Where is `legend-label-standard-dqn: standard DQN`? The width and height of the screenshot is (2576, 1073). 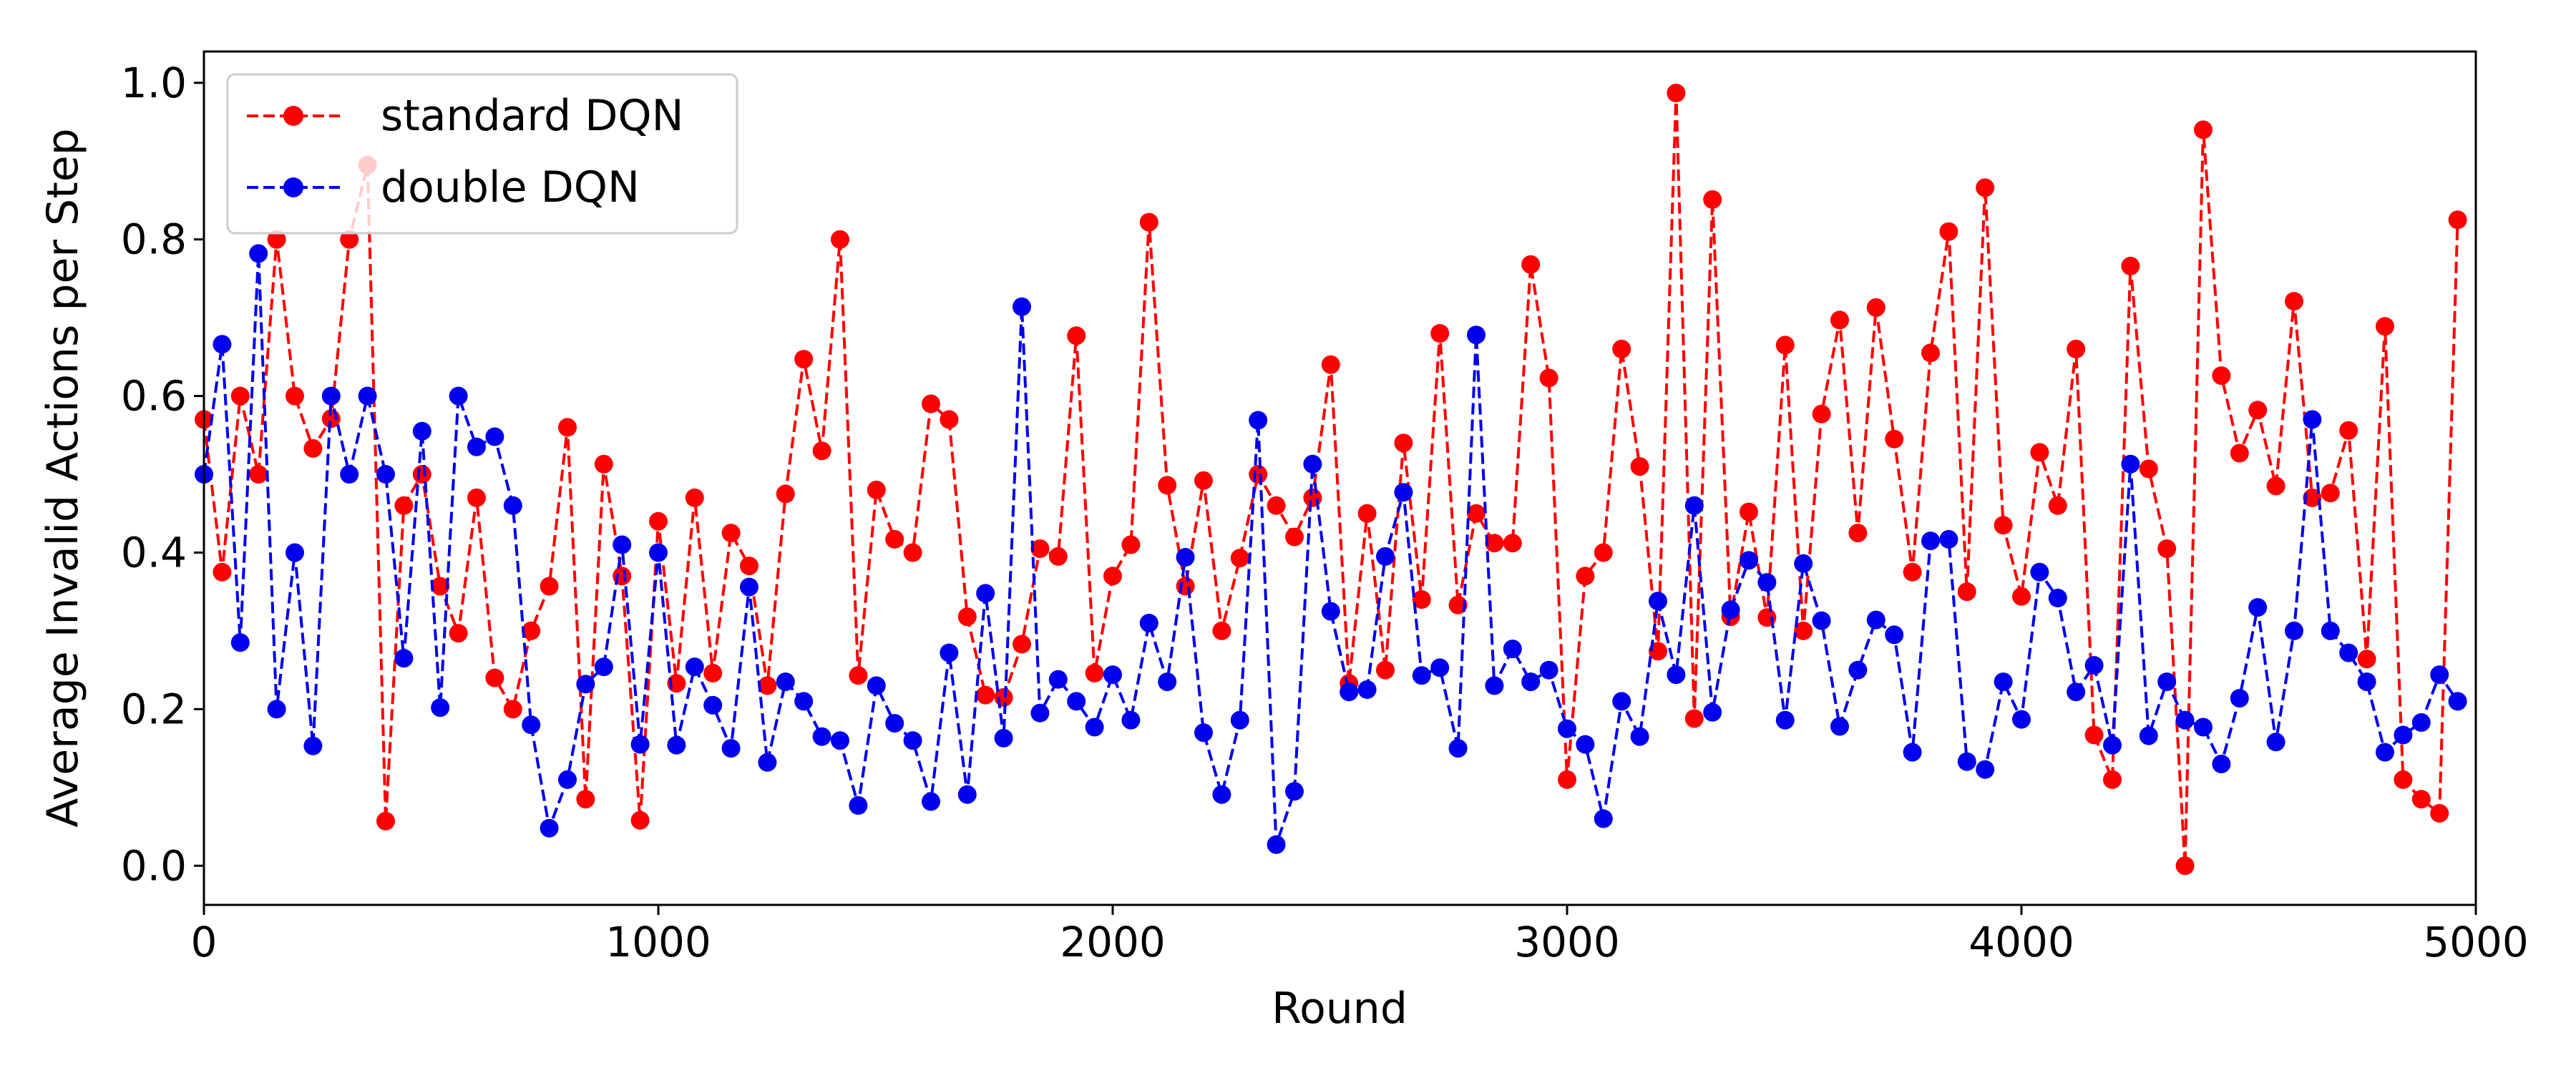
legend-label-standard-dqn: standard DQN is located at coordinates (532, 116).